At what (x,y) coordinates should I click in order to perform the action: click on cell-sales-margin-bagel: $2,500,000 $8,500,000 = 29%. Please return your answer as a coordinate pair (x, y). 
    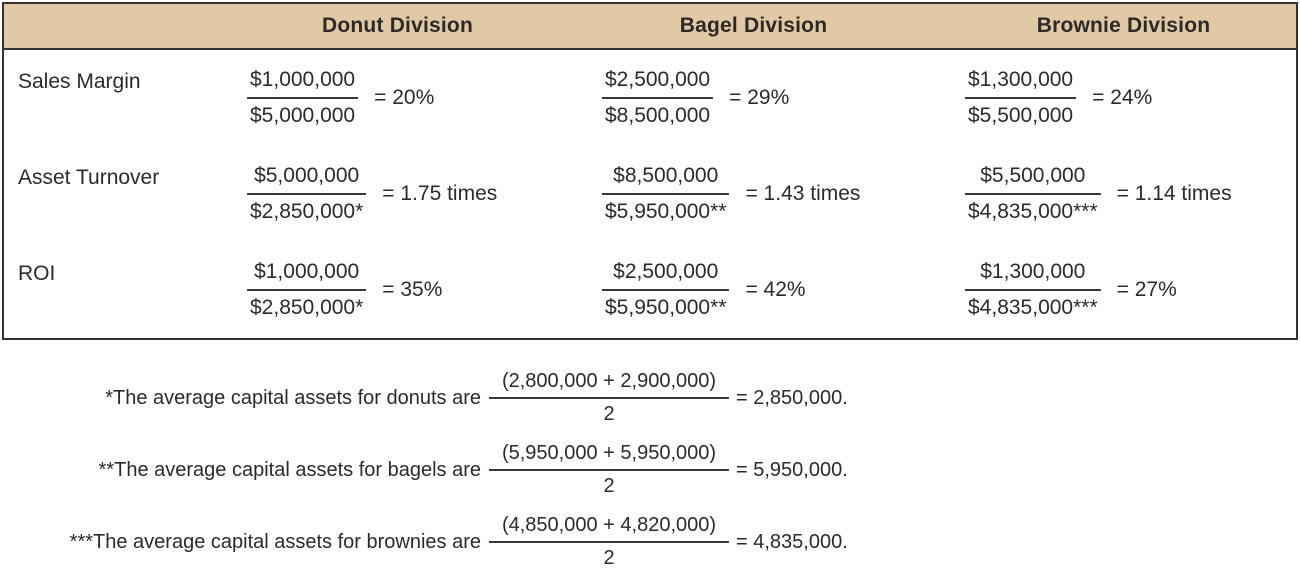
    Looking at the image, I should click on (783, 98).